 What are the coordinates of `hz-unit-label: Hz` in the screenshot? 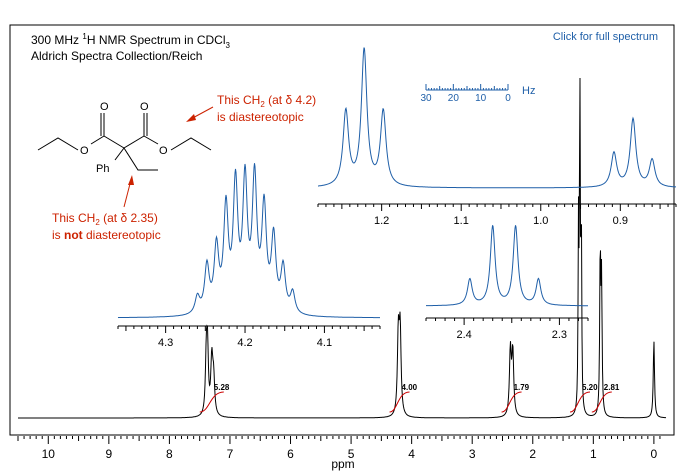 It's located at (528, 91).